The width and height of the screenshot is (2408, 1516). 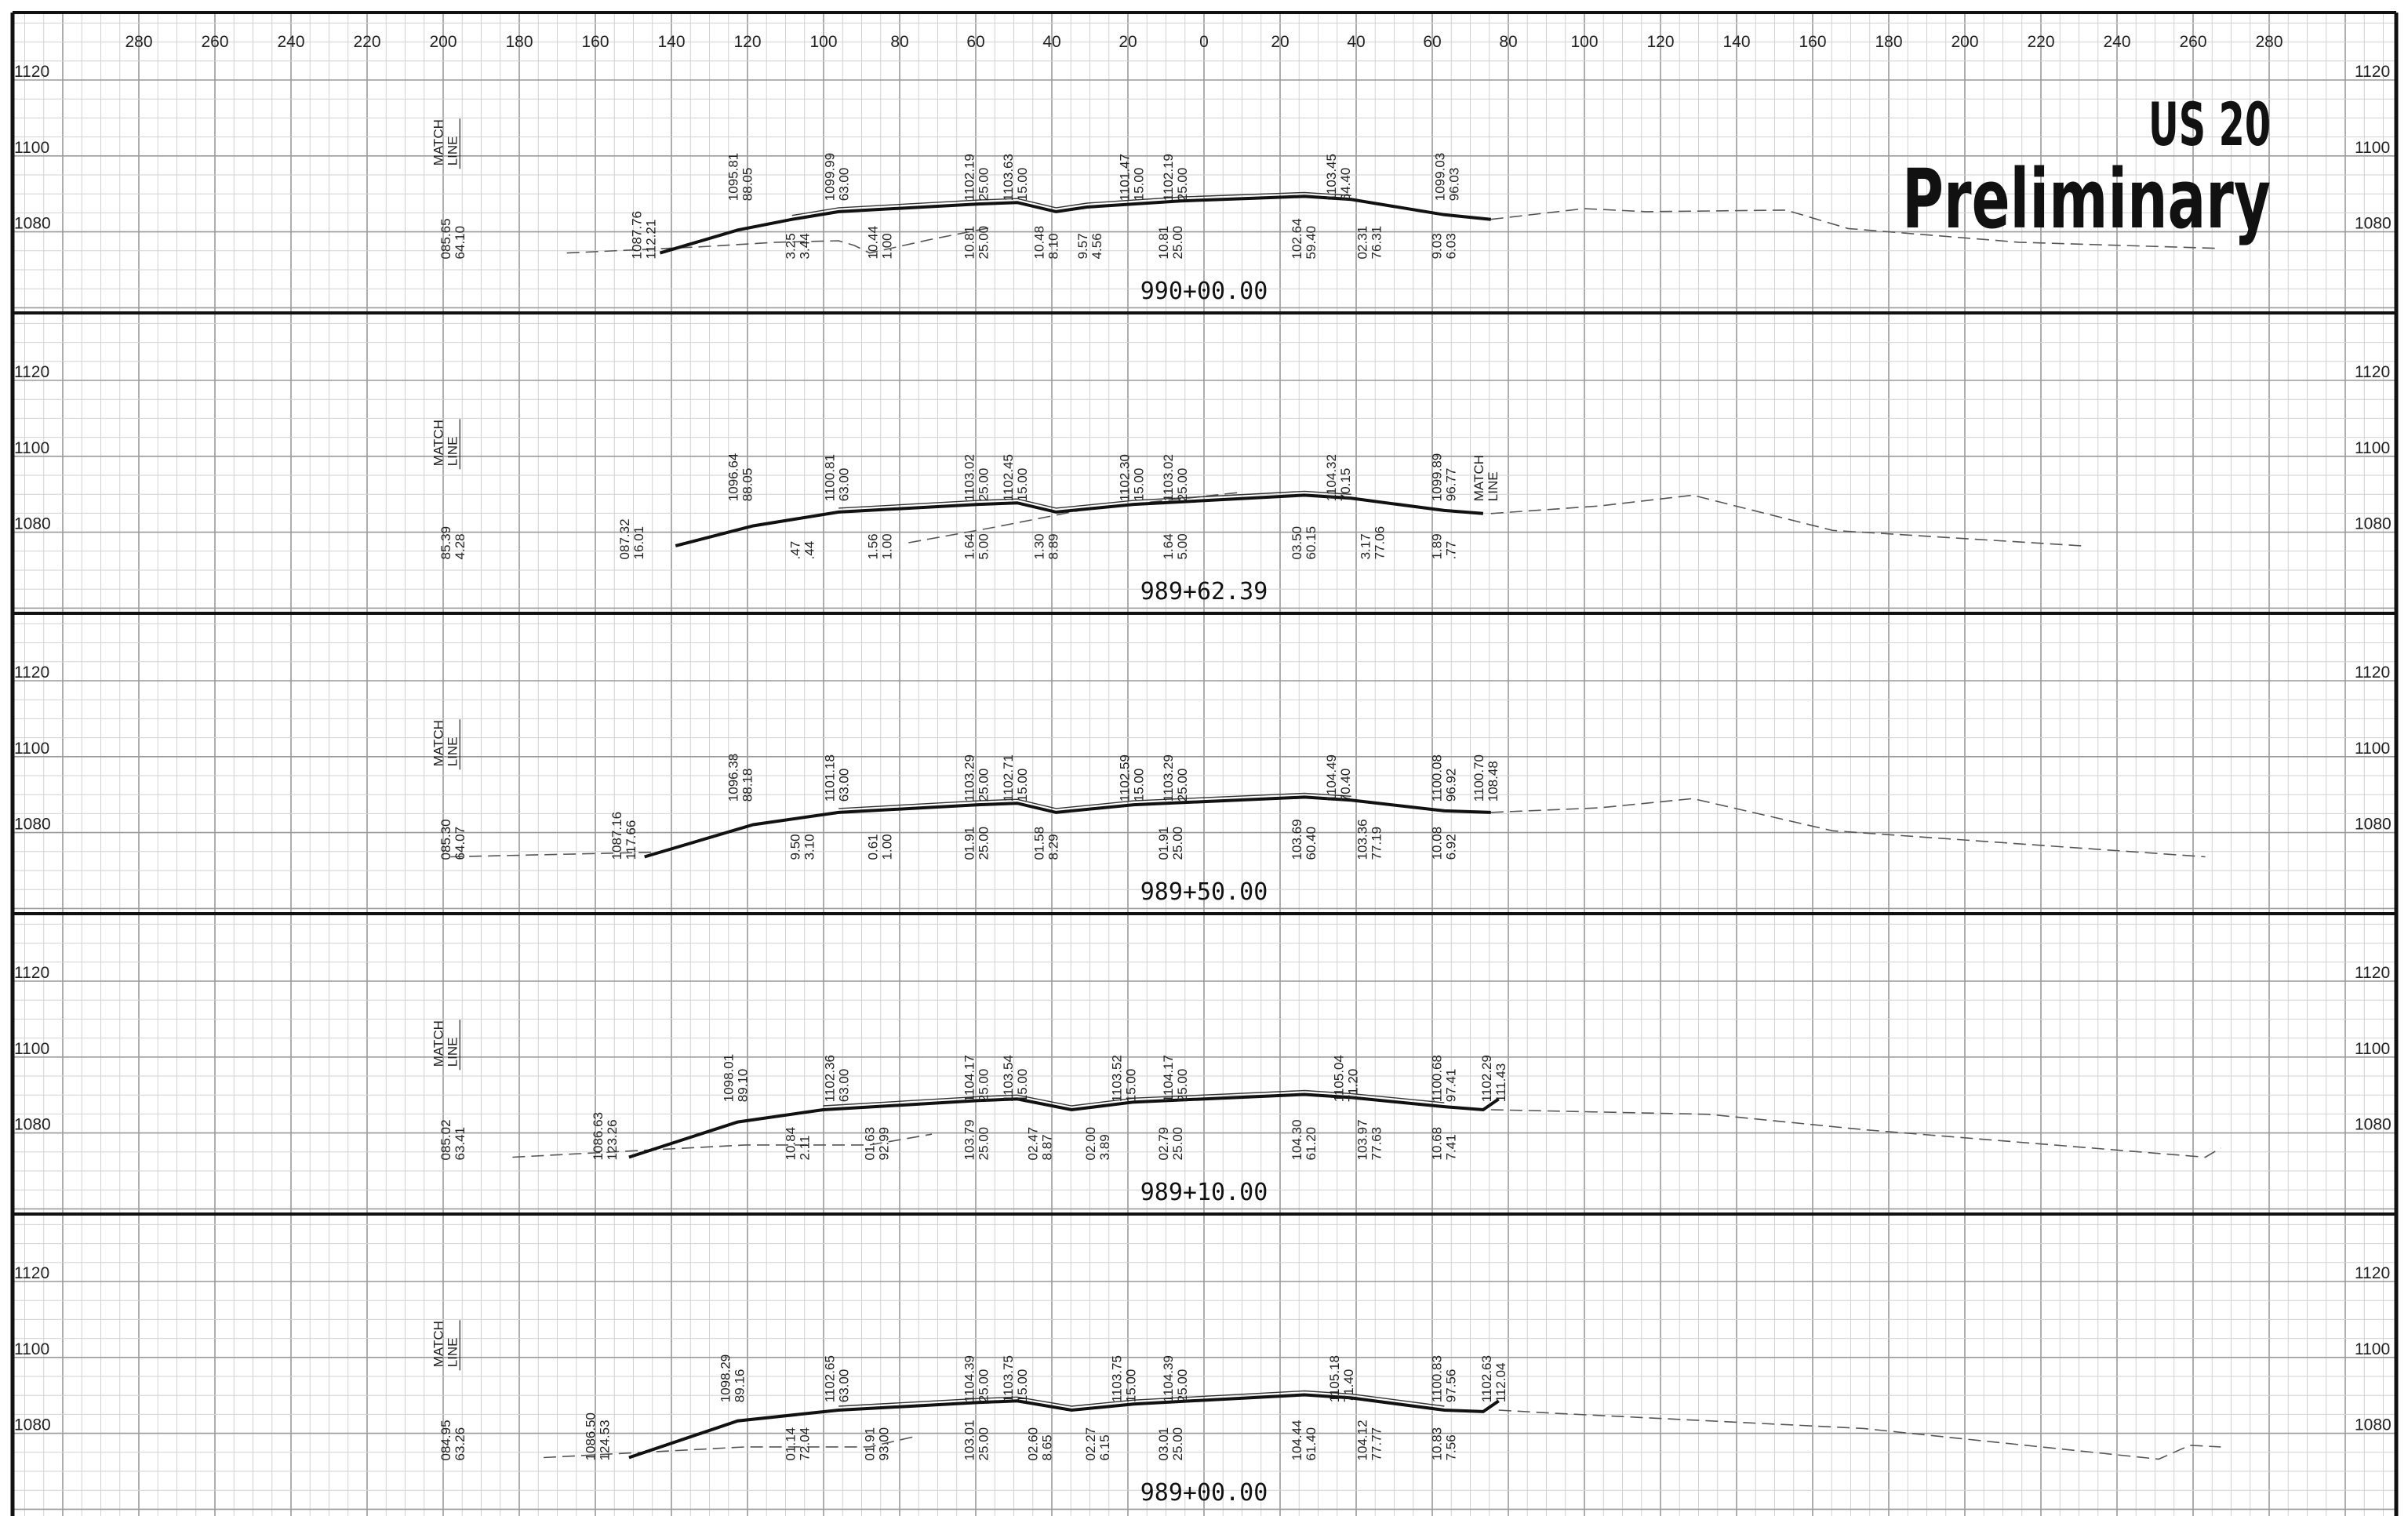 What do you see at coordinates (809, 847) in the screenshot?
I see `elevation-offset-label: 3.10` at bounding box center [809, 847].